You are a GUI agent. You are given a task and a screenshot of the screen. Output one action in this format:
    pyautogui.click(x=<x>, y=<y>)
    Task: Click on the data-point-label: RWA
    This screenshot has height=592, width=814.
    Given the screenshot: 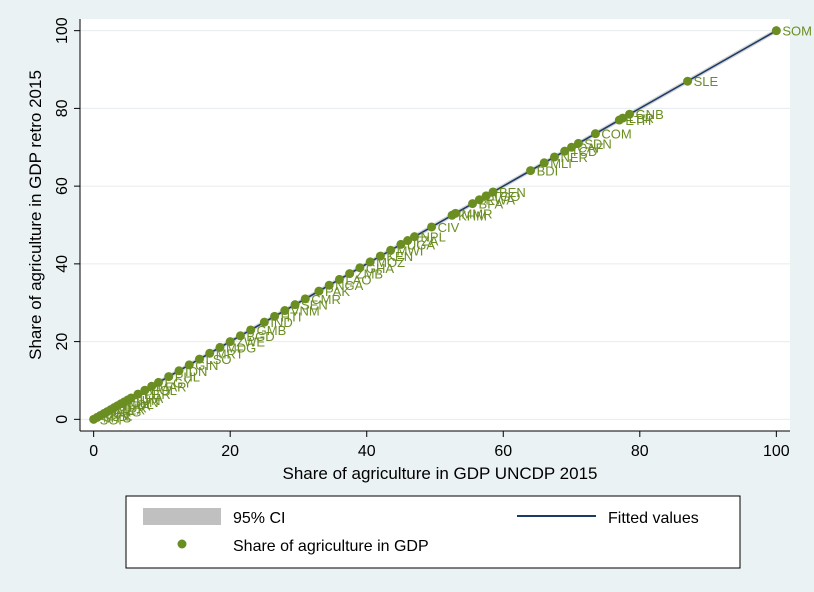 What is the action you would take?
    pyautogui.click(x=500, y=200)
    